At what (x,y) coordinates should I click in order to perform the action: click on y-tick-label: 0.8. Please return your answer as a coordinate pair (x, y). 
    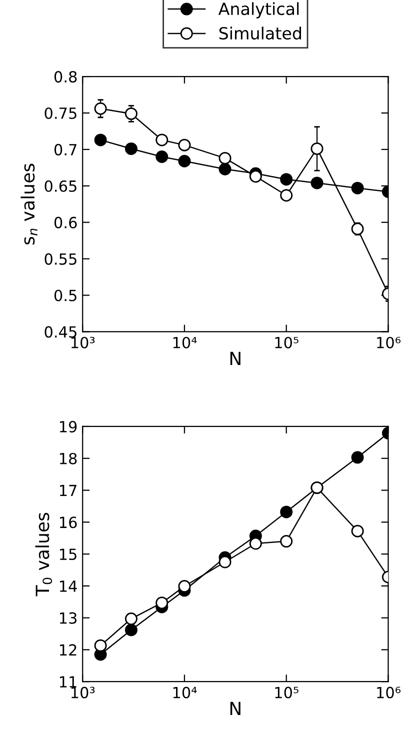
    Looking at the image, I should click on (65, 77).